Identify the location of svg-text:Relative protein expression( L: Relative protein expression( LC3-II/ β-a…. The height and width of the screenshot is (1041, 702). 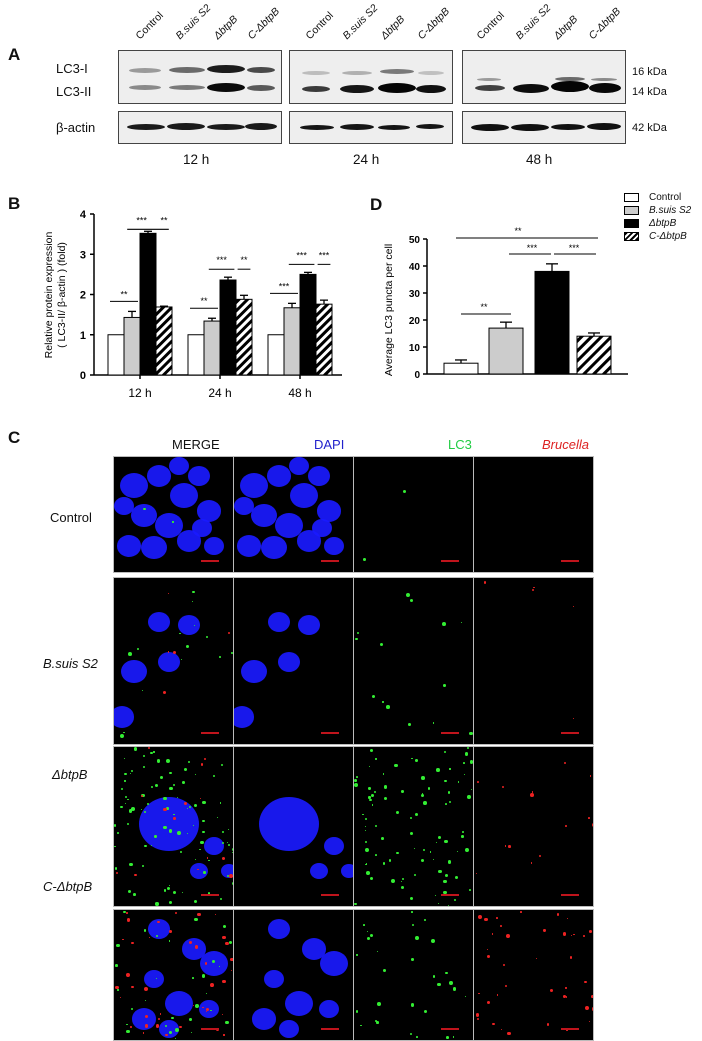
(55, 295).